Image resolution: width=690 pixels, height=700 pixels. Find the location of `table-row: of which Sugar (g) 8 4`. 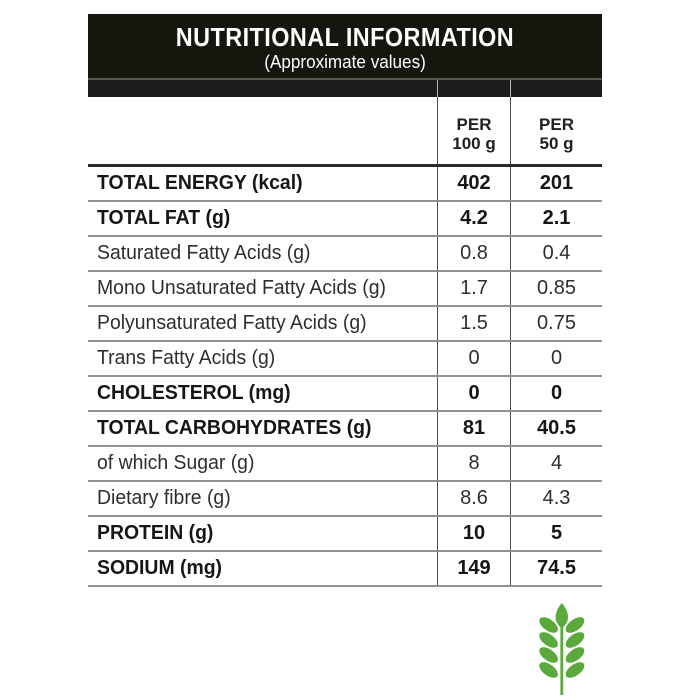

table-row: of which Sugar (g) 8 4 is located at coordinates (345, 464).